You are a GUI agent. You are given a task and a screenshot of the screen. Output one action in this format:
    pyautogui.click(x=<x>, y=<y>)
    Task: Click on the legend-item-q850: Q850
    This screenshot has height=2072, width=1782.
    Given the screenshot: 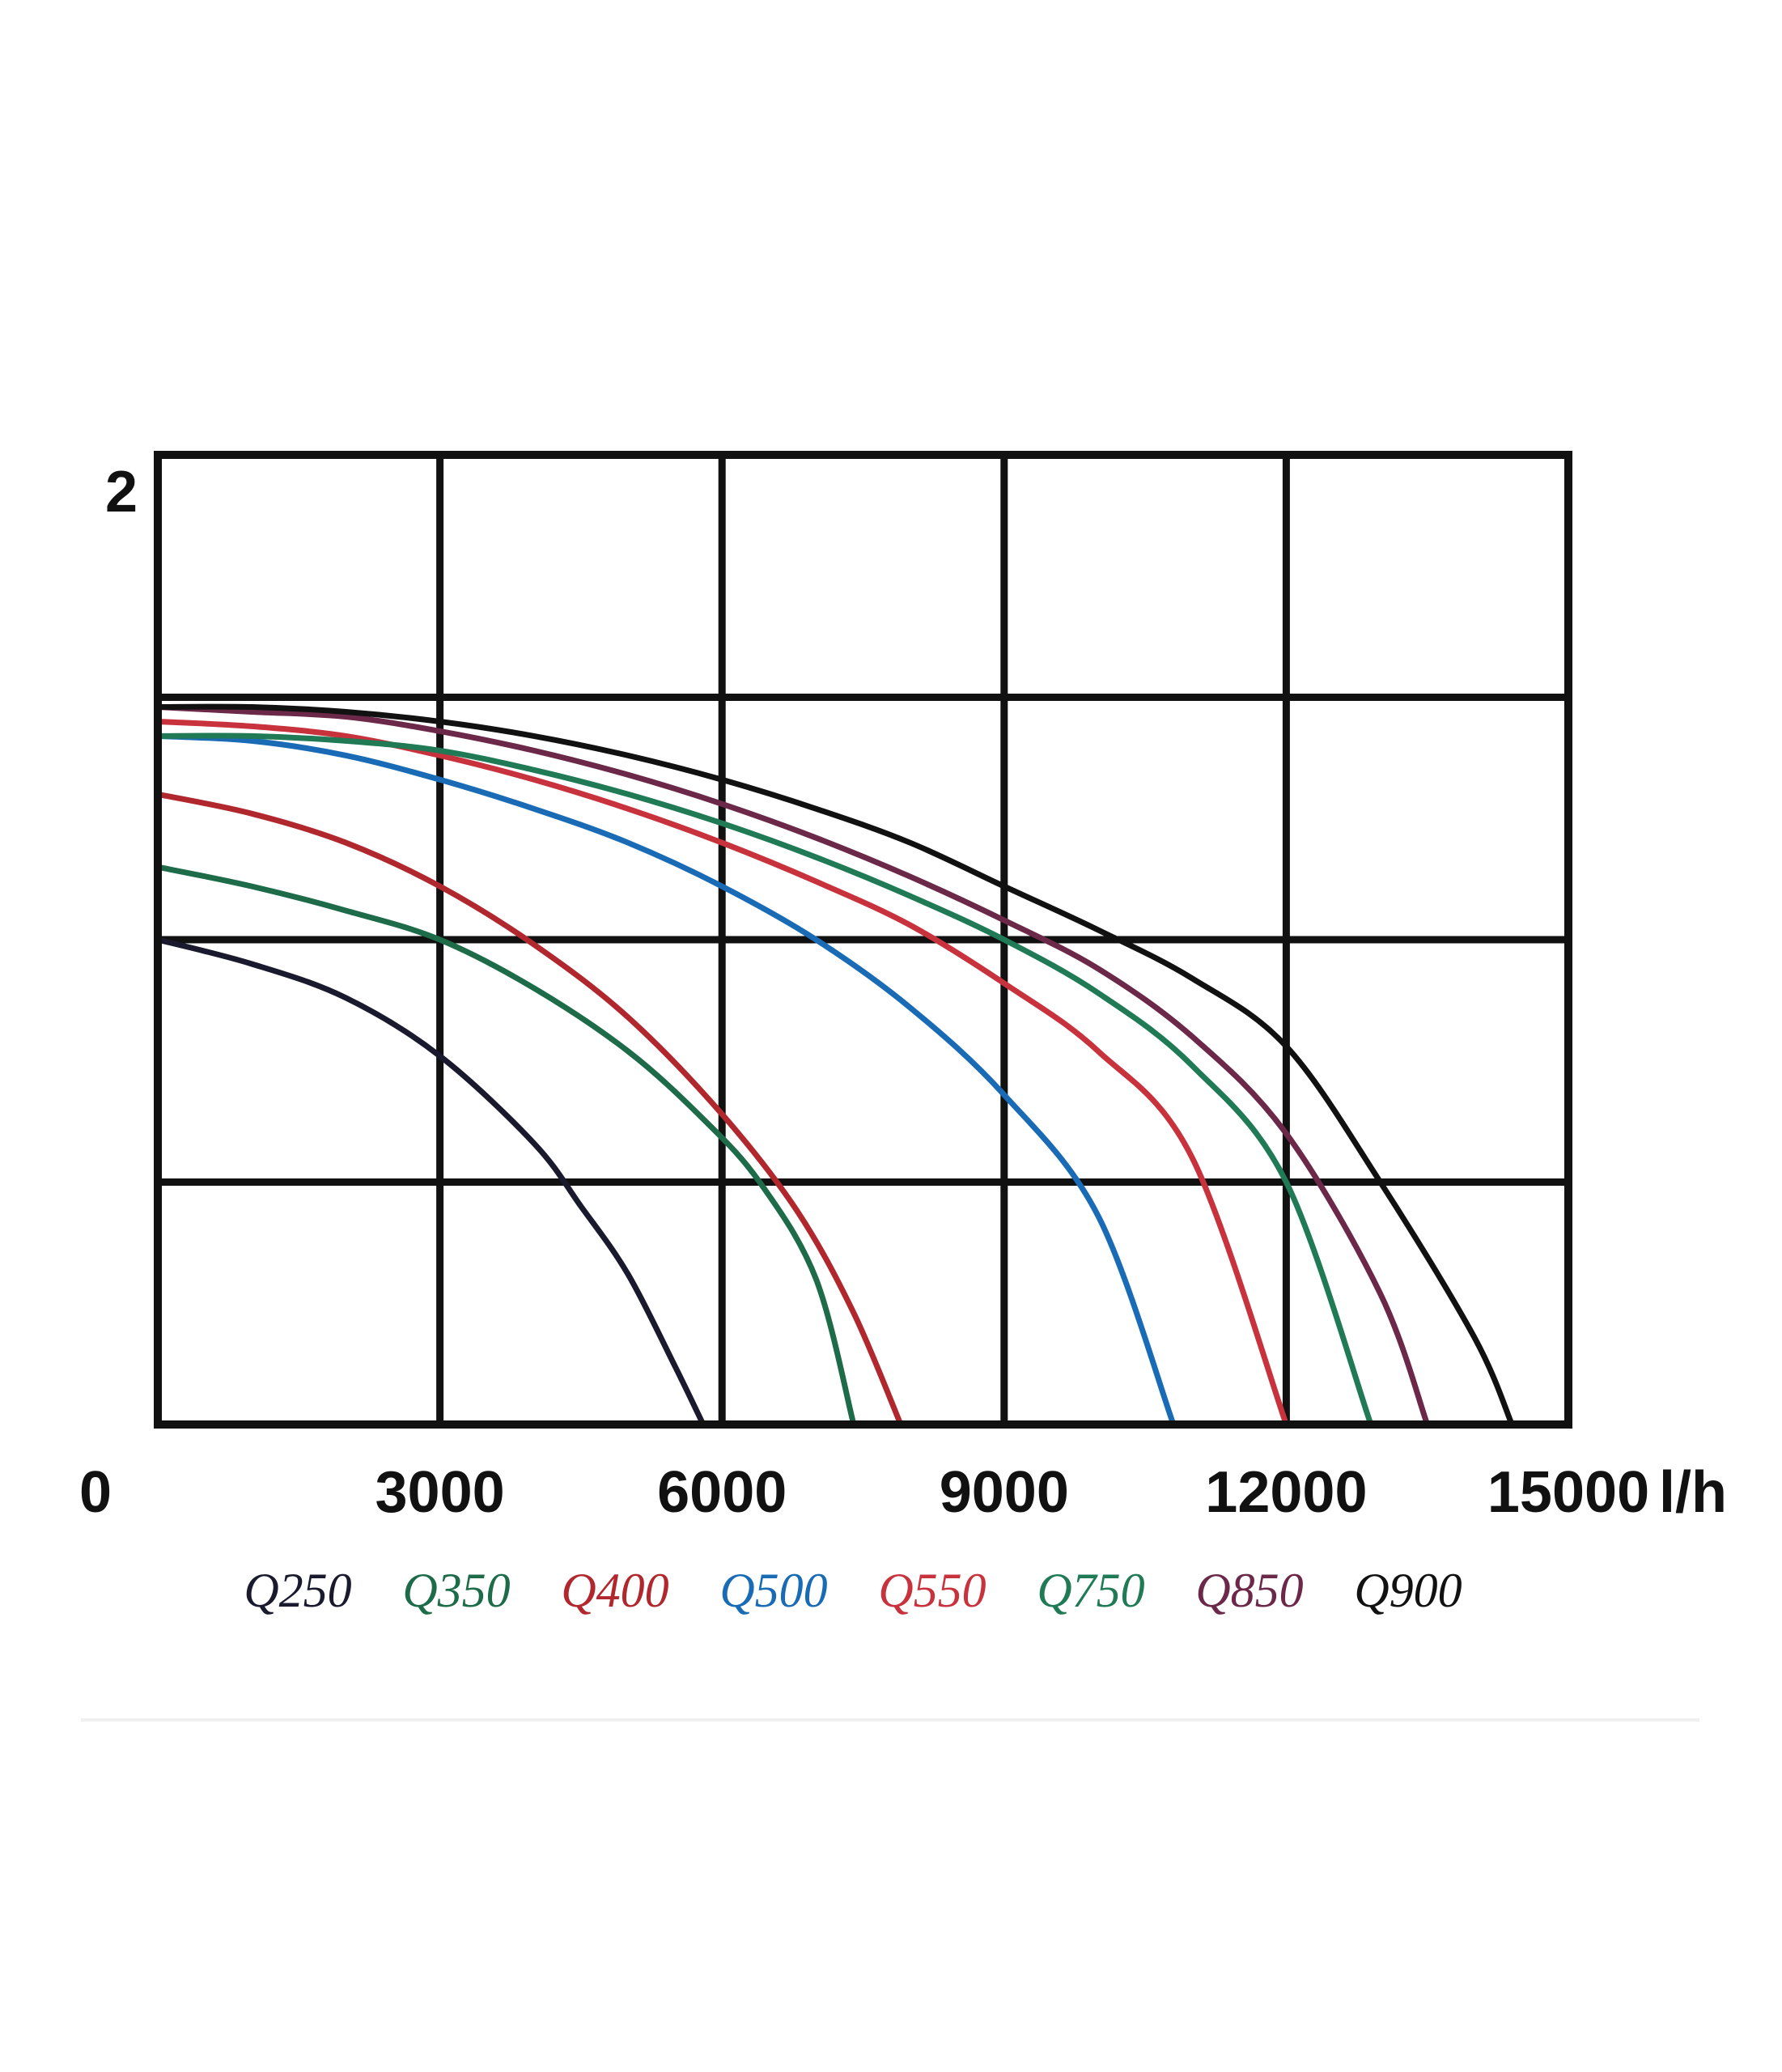 What is the action you would take?
    pyautogui.click(x=1249, y=1590)
    